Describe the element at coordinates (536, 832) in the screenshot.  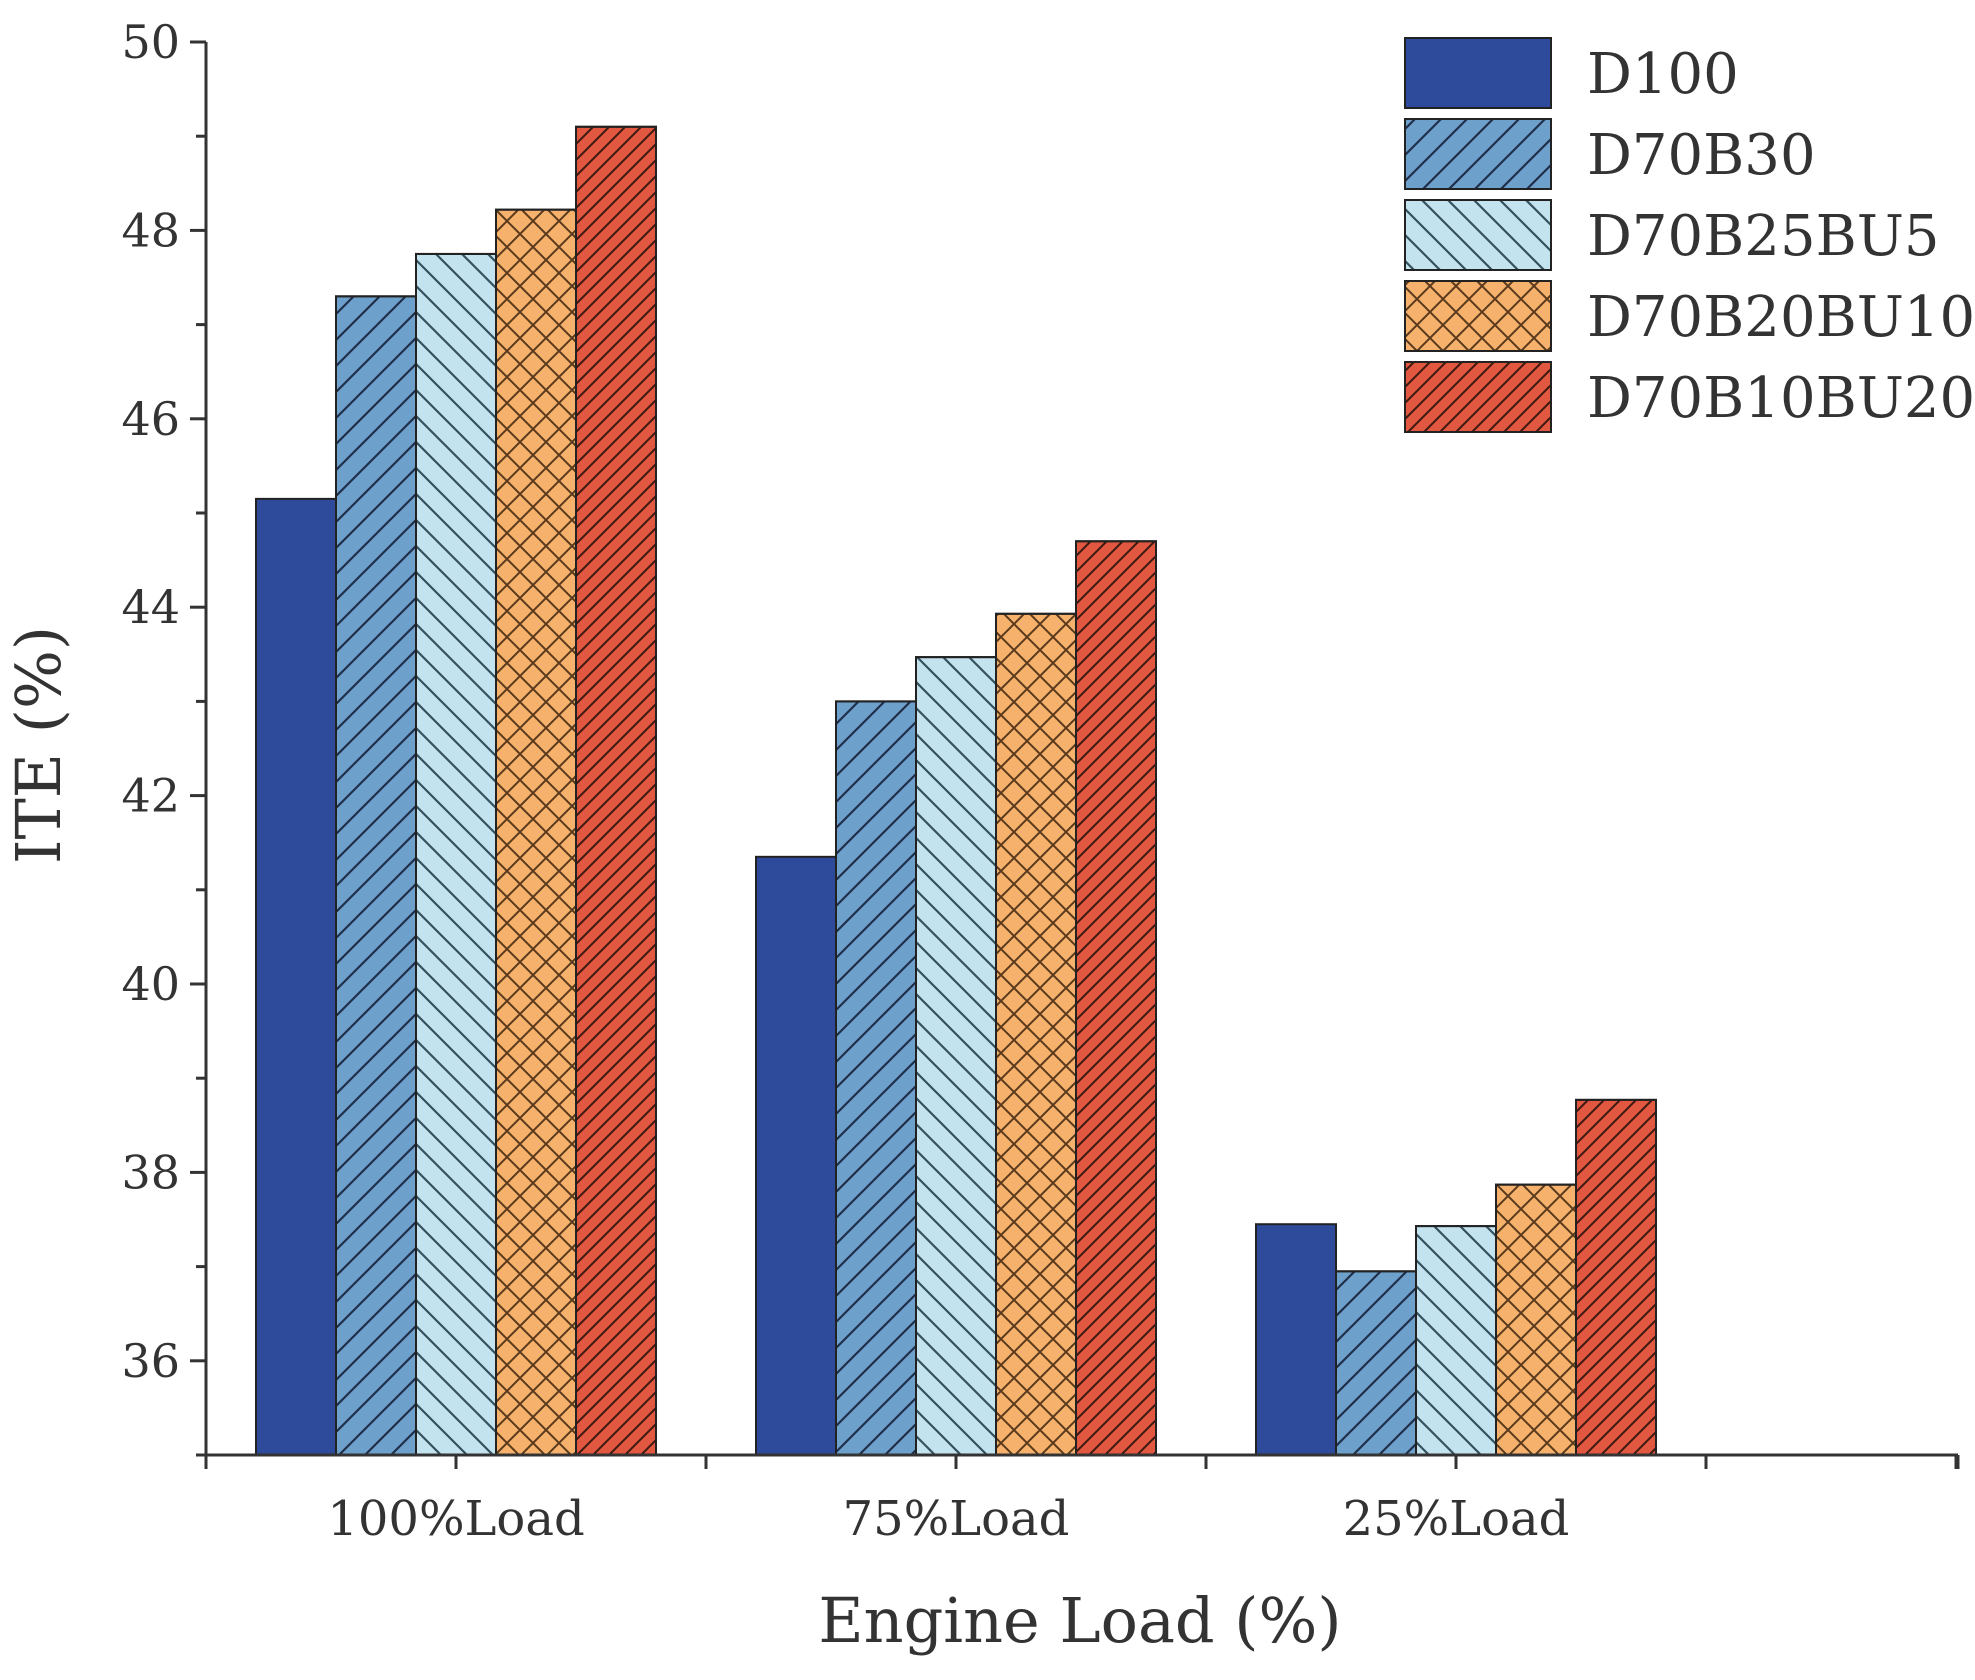
I see `bar-hatch-d70b20bu10-100-load` at that location.